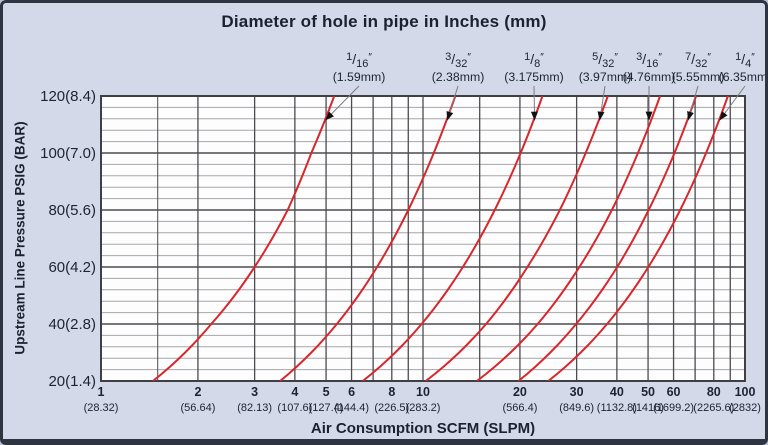 The width and height of the screenshot is (768, 445). What do you see at coordinates (68, 96) in the screenshot?
I see `y-tick-psig: 120(8.4)` at bounding box center [68, 96].